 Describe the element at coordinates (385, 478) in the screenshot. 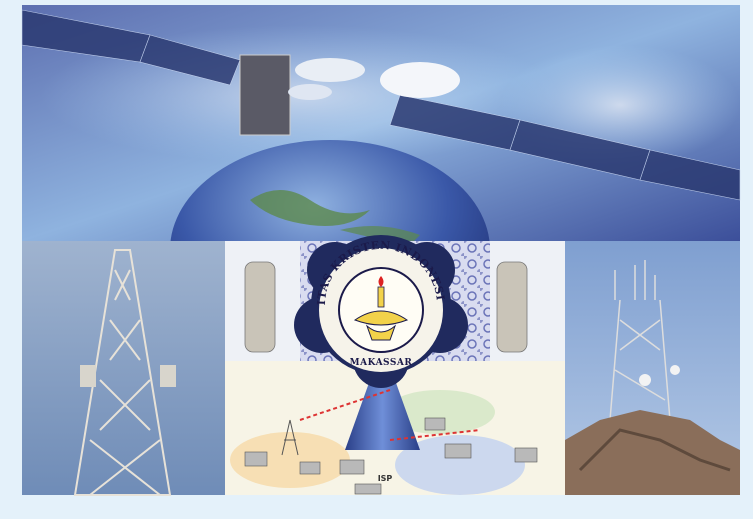

I see `isp-label: ISP` at that location.